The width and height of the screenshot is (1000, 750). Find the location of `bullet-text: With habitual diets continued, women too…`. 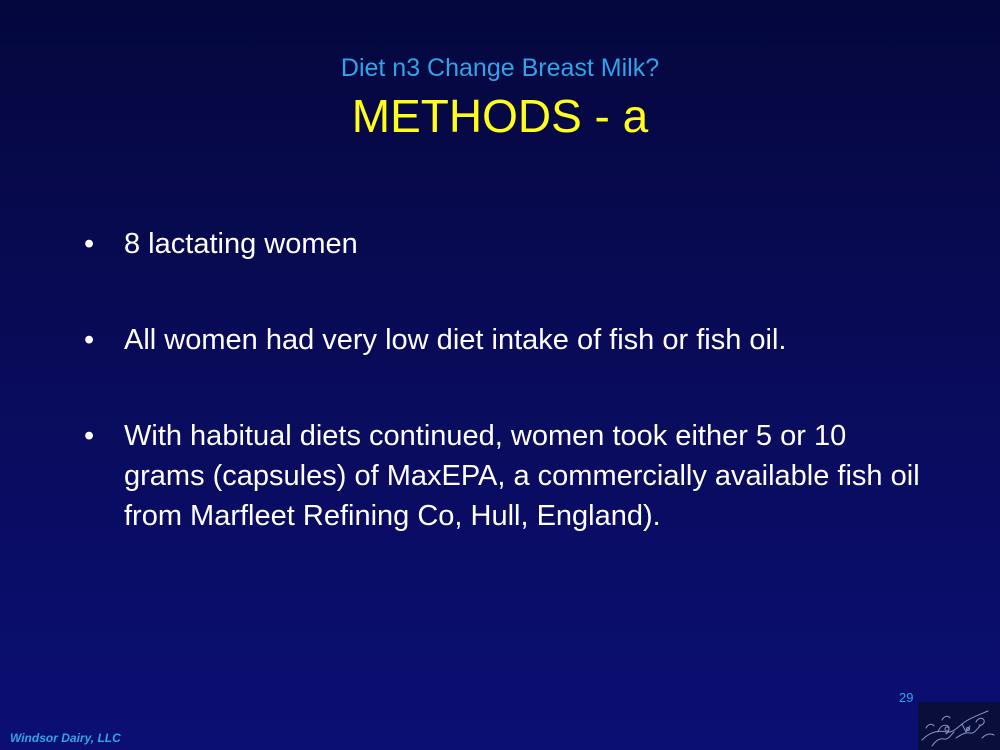

bullet-text: With habitual diets continued, women too… is located at coordinates (522, 476).